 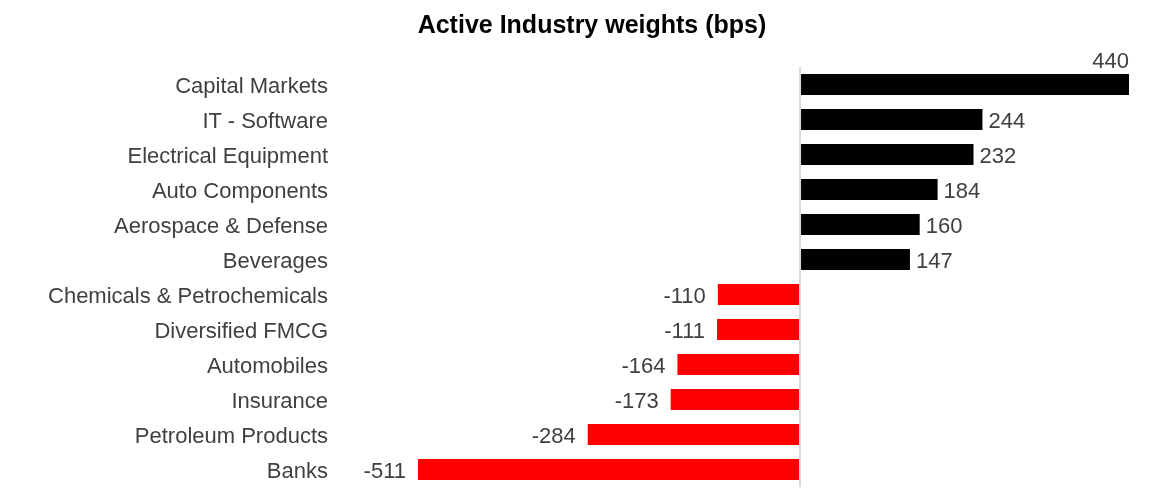 What do you see at coordinates (231, 435) in the screenshot?
I see `y-tick-label: Petroleum Products` at bounding box center [231, 435].